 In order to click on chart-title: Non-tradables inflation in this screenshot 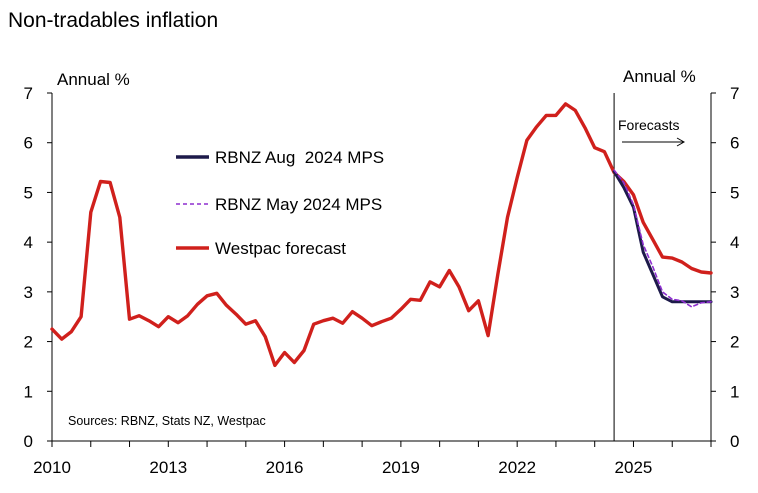, I will do `click(113, 20)`.